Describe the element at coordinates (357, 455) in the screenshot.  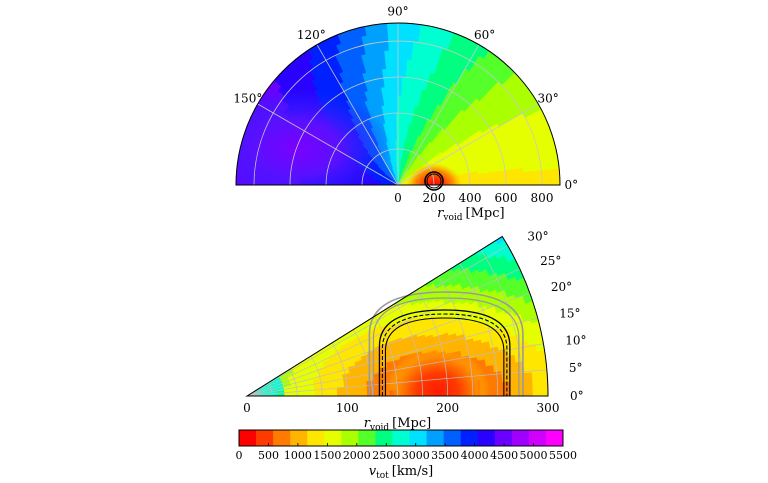
I see `colorbar-tick-label: 2000` at that location.